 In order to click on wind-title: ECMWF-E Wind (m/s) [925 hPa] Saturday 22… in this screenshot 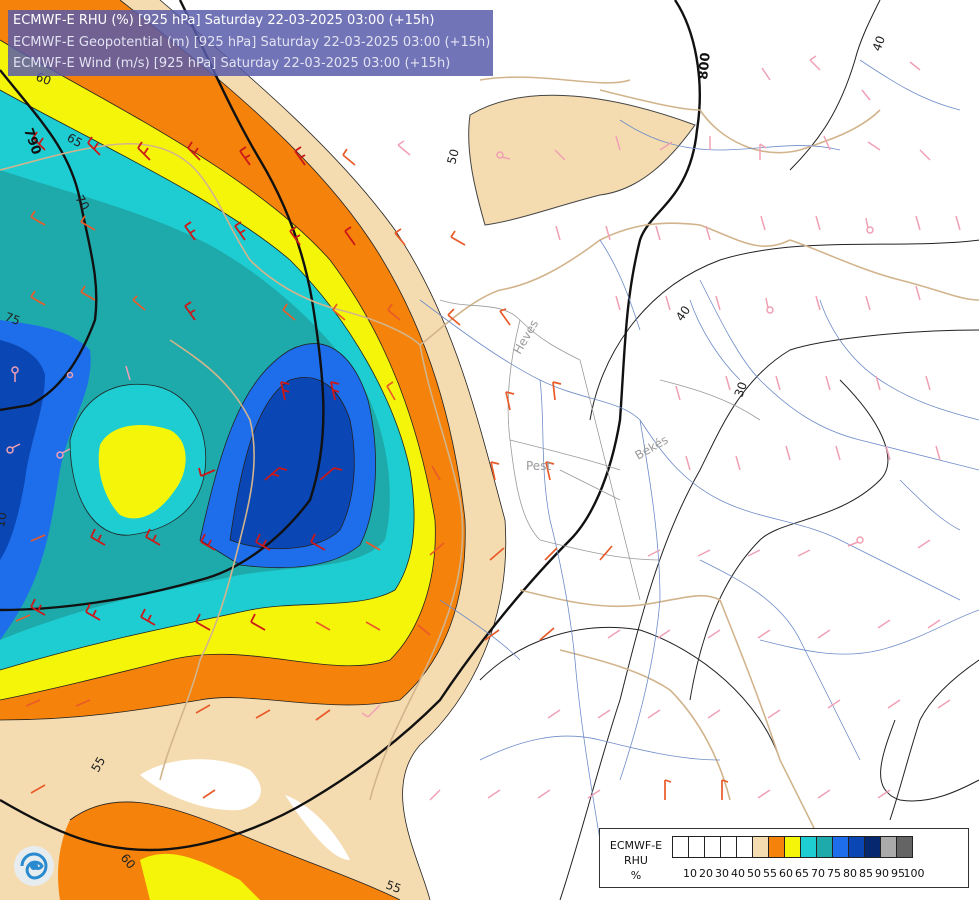, I will do `click(232, 63)`.